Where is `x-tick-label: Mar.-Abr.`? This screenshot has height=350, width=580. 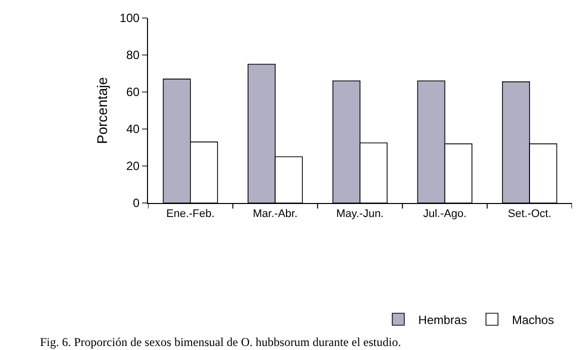 x-tick-label: Mar.-Abr. is located at coordinates (275, 214).